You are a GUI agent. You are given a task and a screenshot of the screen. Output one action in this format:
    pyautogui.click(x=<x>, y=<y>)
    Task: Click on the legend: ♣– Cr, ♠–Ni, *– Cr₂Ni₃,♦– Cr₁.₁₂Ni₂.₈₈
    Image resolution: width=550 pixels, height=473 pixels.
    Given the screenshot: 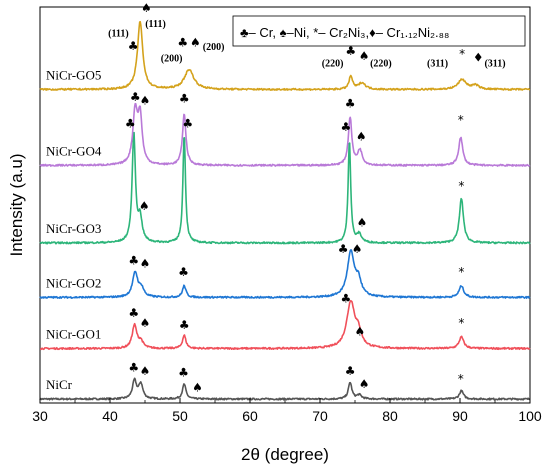 What is the action you would take?
    pyautogui.click(x=379, y=31)
    